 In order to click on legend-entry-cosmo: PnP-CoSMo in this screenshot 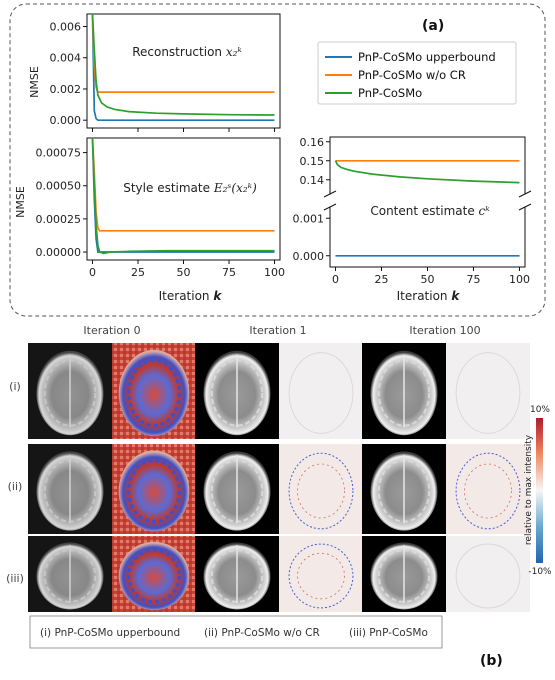, I will do `click(390, 93)`.